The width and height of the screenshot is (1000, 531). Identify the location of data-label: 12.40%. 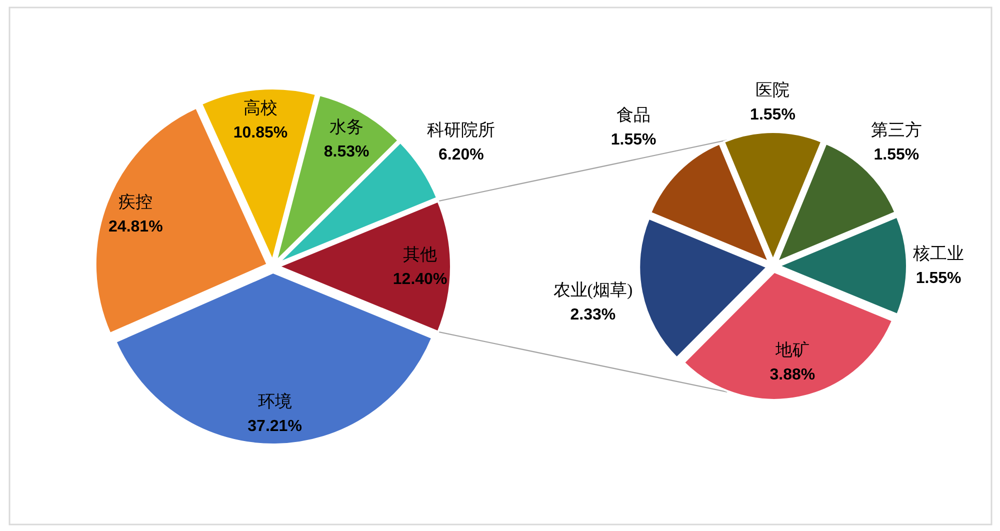
(420, 279).